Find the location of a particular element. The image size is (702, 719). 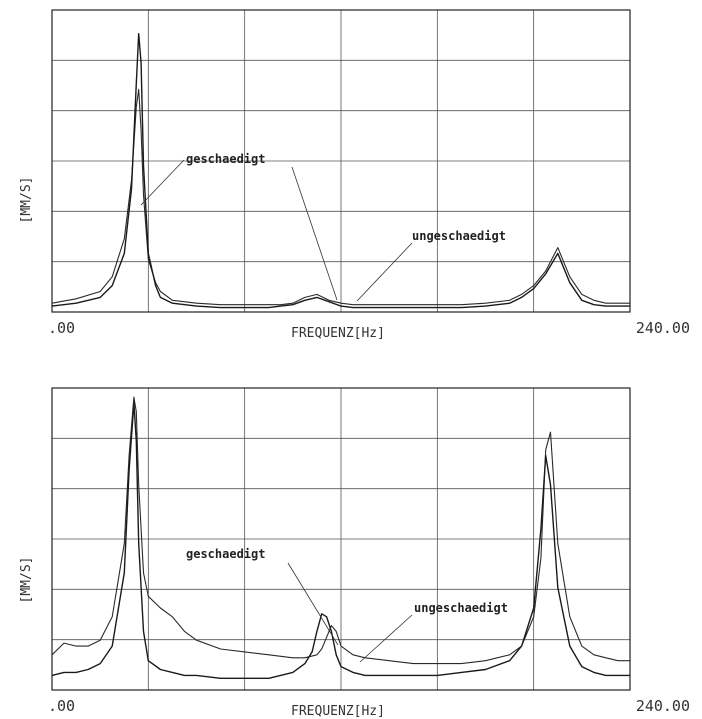

bottom-x-tick-min: .00 is located at coordinates (61, 706).